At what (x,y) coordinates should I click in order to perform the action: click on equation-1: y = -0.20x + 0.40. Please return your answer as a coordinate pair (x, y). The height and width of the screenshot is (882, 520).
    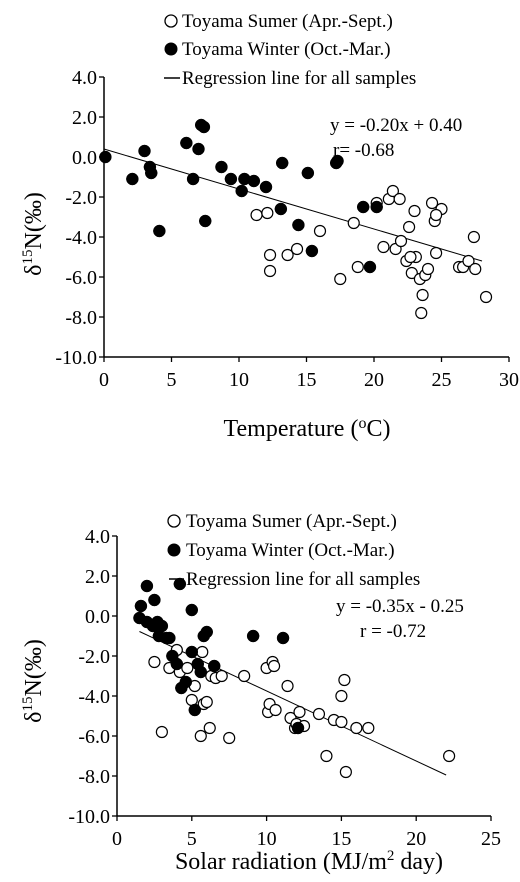
    Looking at the image, I should click on (396, 125).